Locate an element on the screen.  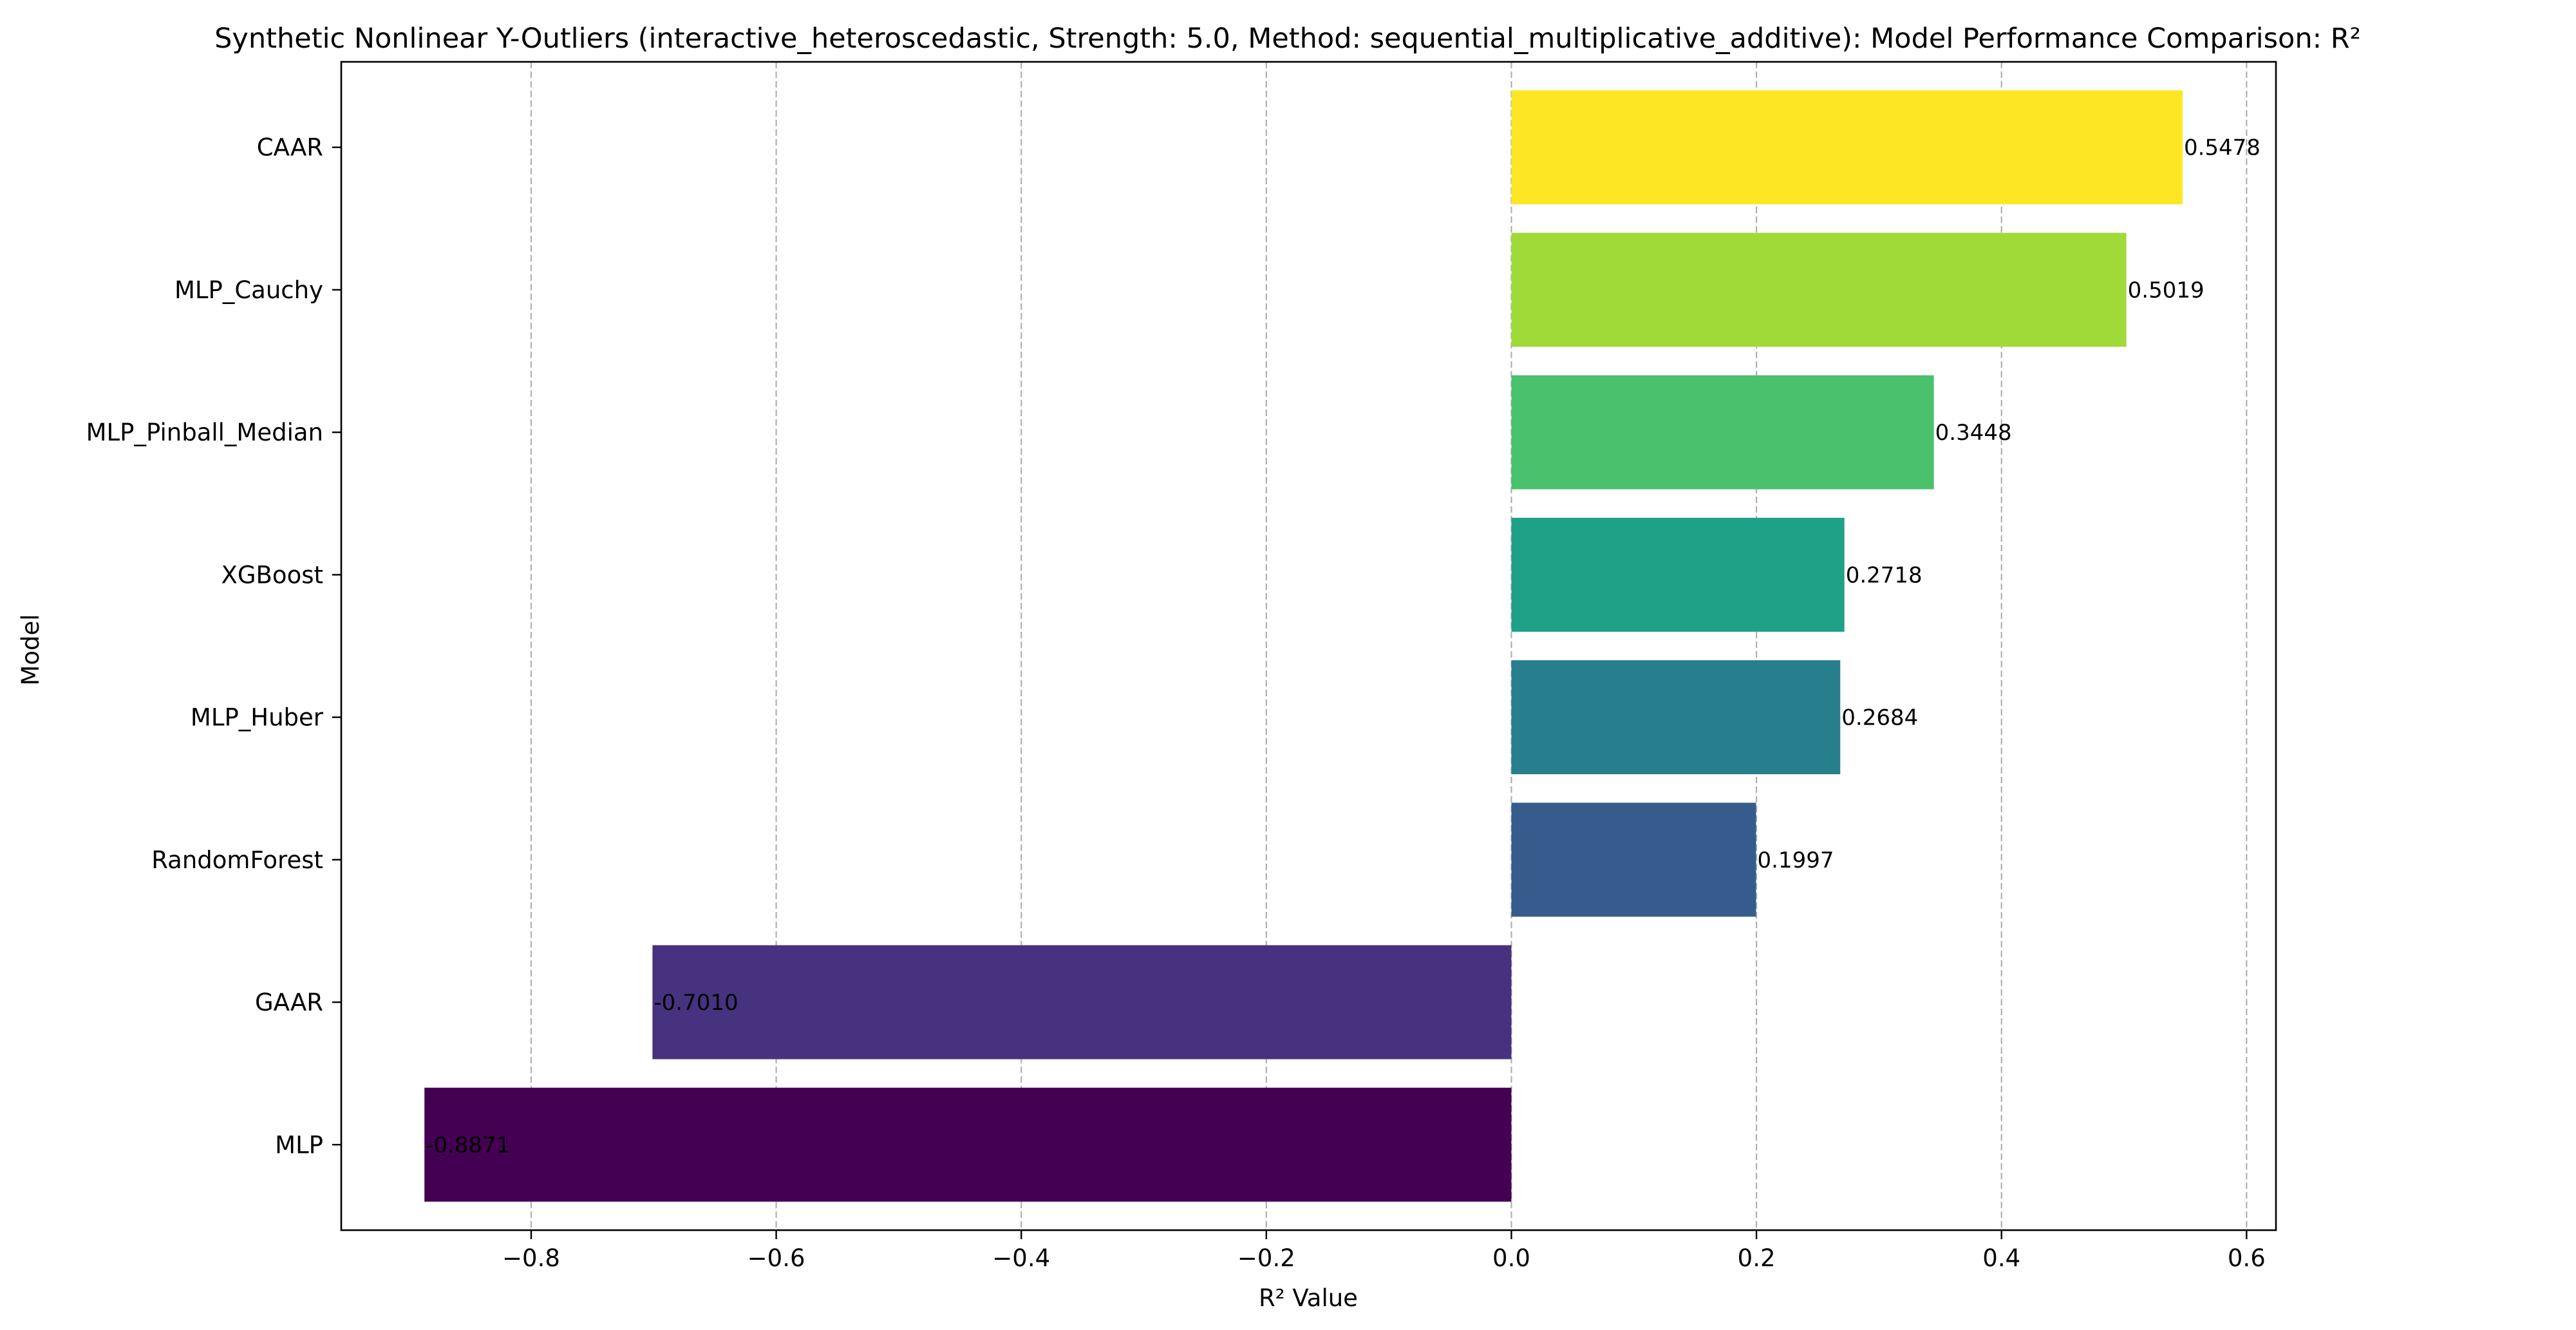
bar-gaar is located at coordinates (1081, 1002).